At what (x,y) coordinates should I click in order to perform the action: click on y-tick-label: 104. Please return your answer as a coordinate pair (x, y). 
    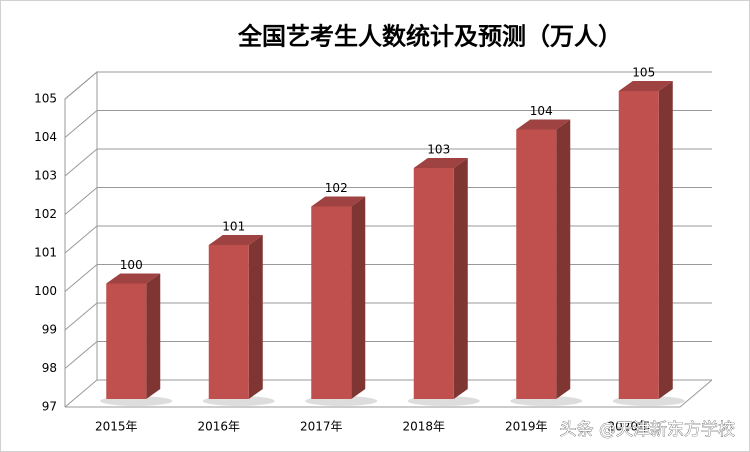
    Looking at the image, I should click on (45, 137).